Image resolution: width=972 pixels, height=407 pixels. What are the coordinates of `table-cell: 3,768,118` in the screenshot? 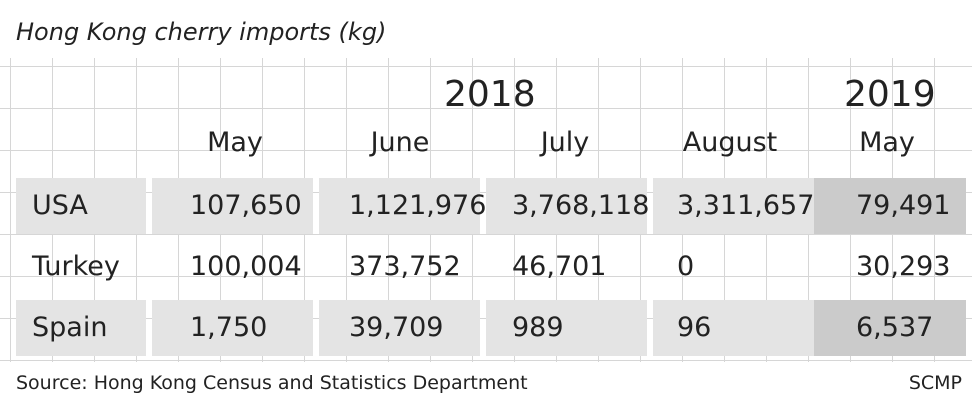 It's located at (567, 206).